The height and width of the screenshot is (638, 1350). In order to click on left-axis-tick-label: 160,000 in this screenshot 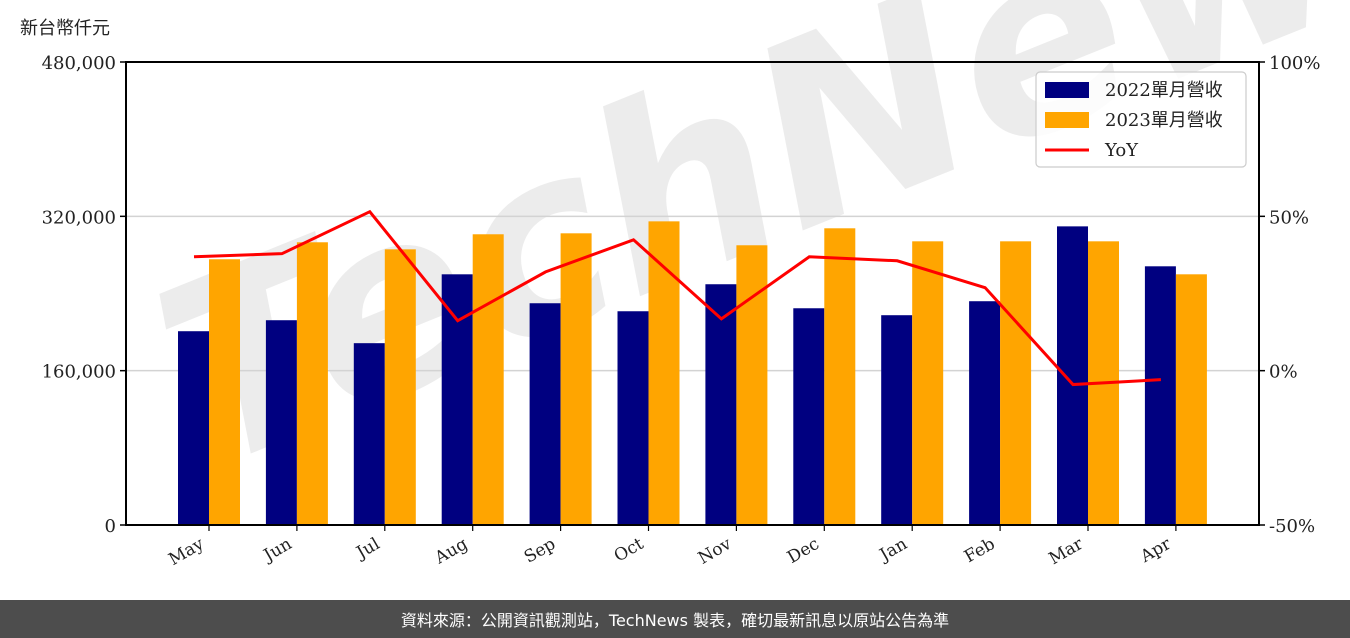, I will do `click(79, 372)`.